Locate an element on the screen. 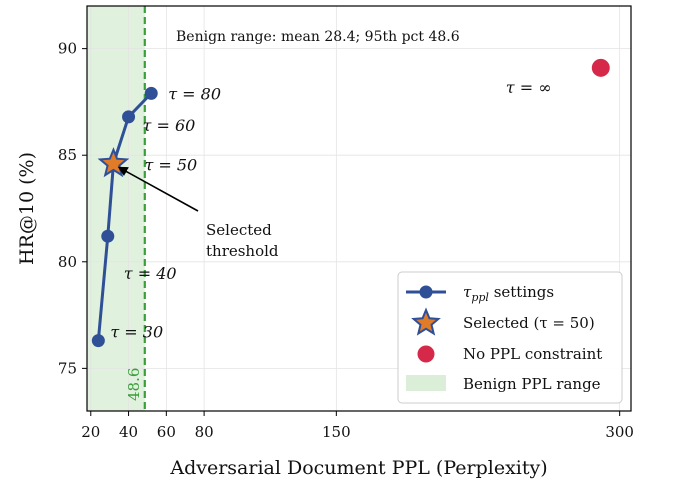 This screenshot has height=485, width=673. x-tick-label: 80 is located at coordinates (204, 432).